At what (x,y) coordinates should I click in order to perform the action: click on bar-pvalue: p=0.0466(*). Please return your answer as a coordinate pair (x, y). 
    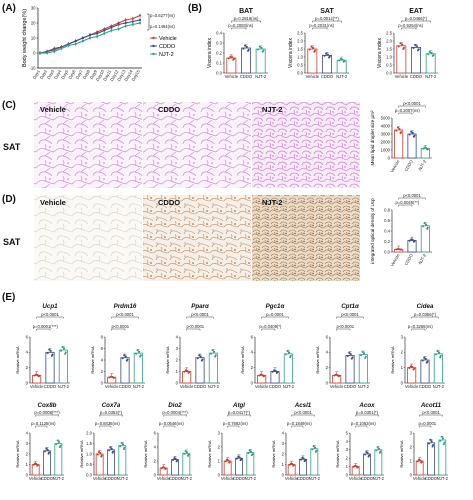
    Looking at the image, I should click on (416, 18).